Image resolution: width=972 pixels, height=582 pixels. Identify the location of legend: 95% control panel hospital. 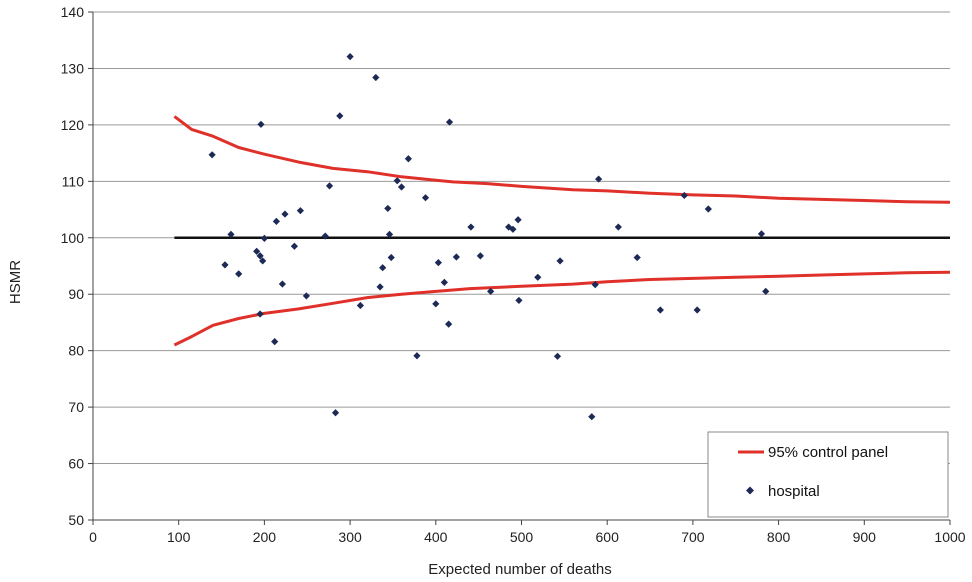
(828, 474).